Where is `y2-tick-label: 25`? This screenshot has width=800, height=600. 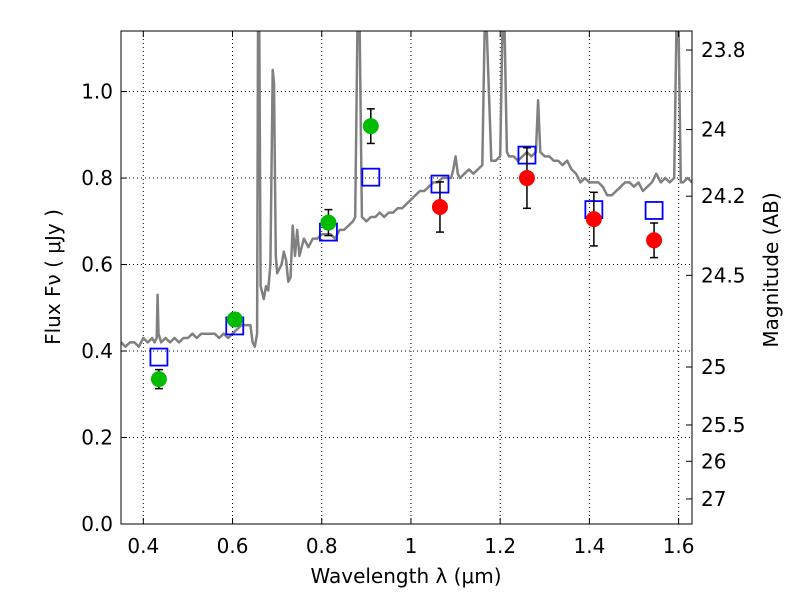
y2-tick-label: 25 is located at coordinates (713, 367).